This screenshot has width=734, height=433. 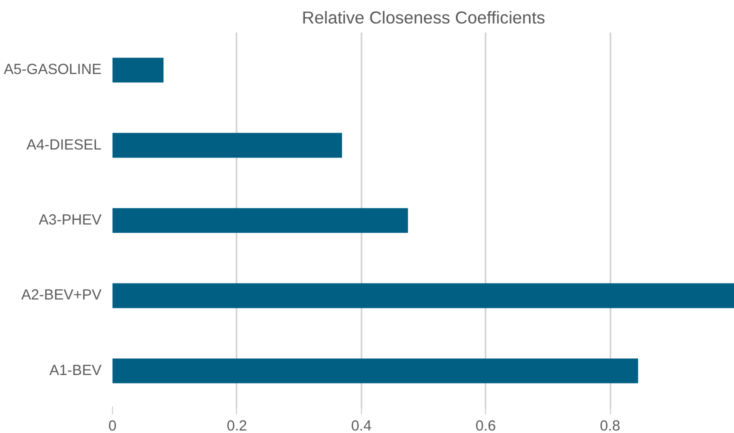 I want to click on y-tick-label: A2-BEV+PV, so click(x=61, y=296).